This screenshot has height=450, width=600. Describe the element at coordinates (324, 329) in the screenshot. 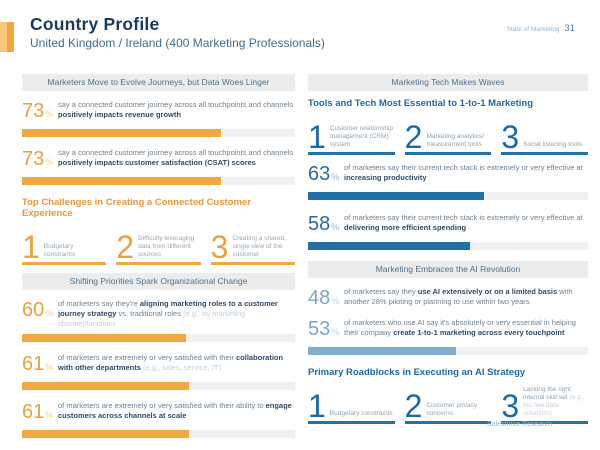

I see `stat-value: 53%` at that location.